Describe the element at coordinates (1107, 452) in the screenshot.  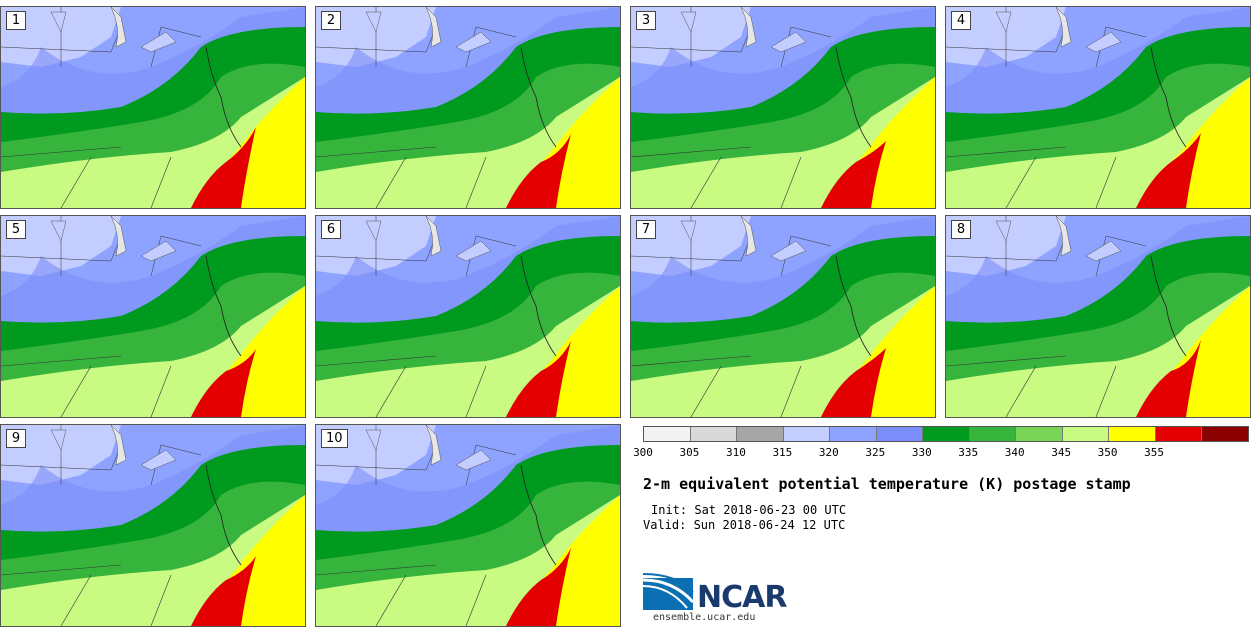
I see `colorbar-tick-label: 350` at that location.